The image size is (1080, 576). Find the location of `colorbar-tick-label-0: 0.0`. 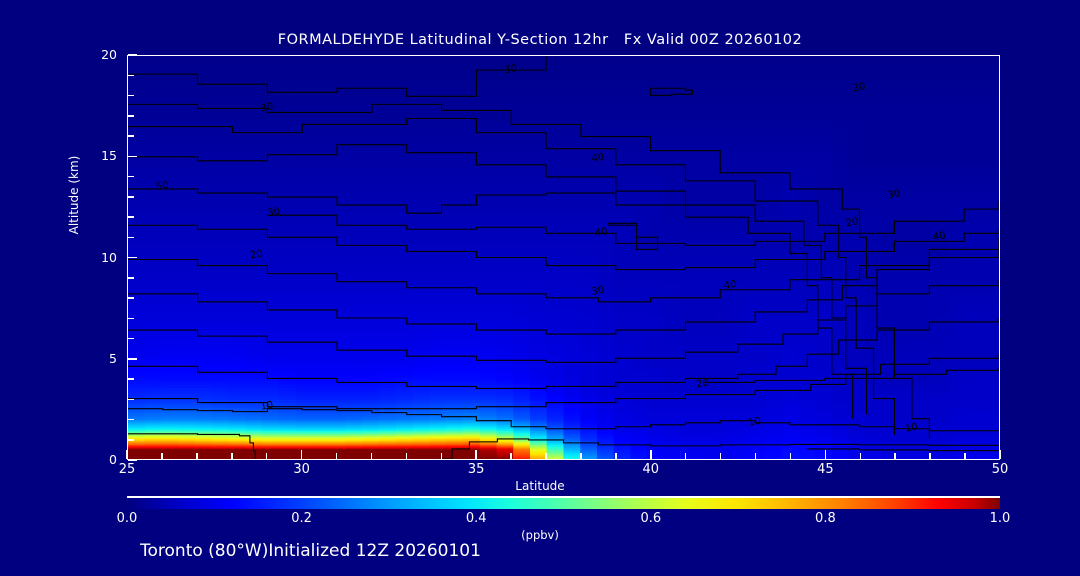

colorbar-tick-label-0: 0.0 is located at coordinates (127, 518).